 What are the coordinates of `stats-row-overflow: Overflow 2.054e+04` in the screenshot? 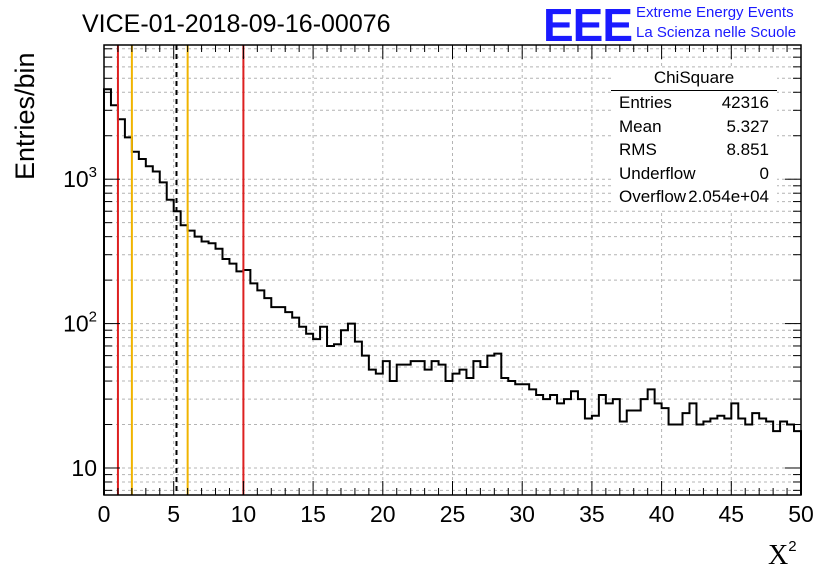 It's located at (694, 199).